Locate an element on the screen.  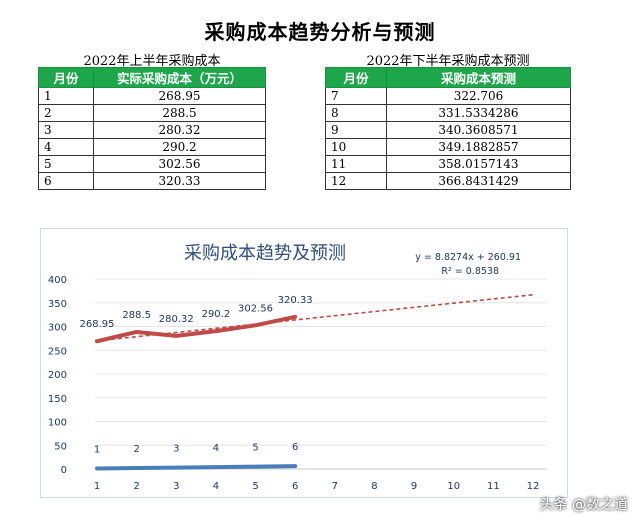
table-row: 9 340.3608571 is located at coordinates (448, 130).